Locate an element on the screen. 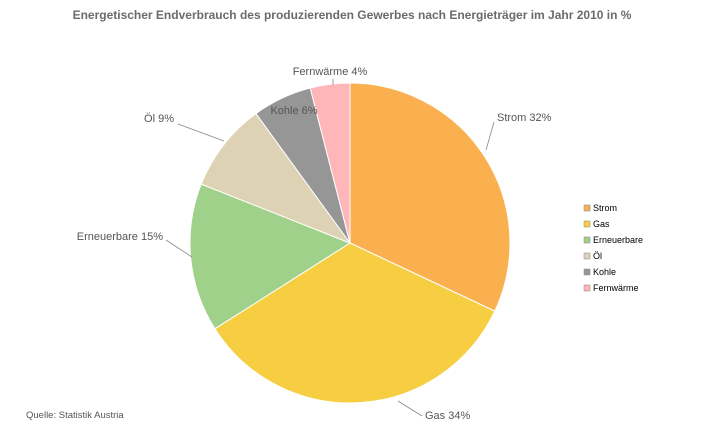  data-label-5: Fernwärme 4% is located at coordinates (330, 72).